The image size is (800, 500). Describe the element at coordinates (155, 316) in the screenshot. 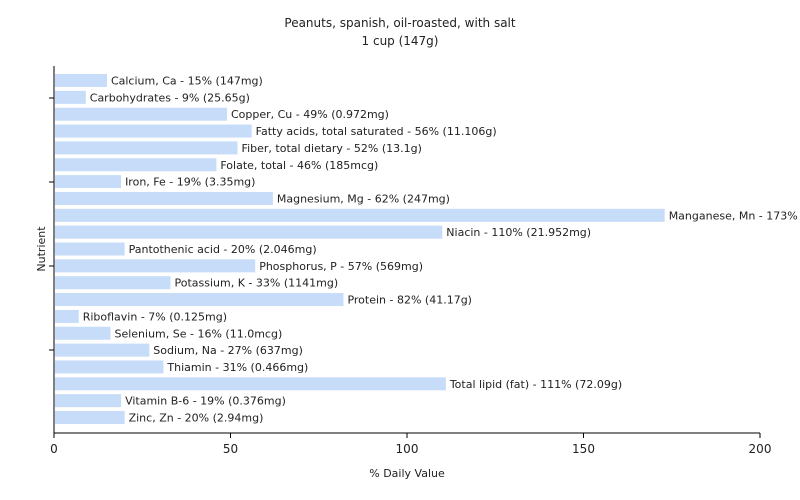

I see `bar-label: Riboflavin - 7% (0.125mg)` at that location.